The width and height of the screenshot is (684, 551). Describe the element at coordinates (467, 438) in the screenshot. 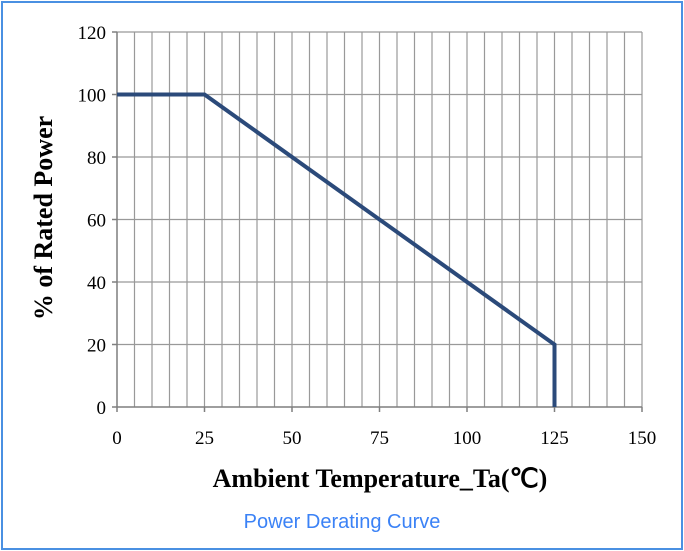

I see `x-tick-label: 100` at that location.